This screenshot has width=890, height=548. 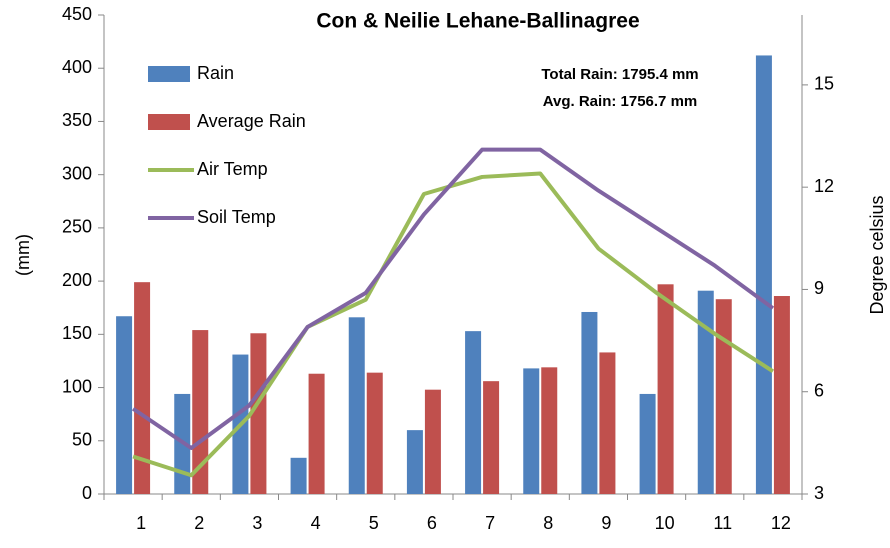 What do you see at coordinates (77, 386) in the screenshot?
I see `y-tick-label: 100` at bounding box center [77, 386].